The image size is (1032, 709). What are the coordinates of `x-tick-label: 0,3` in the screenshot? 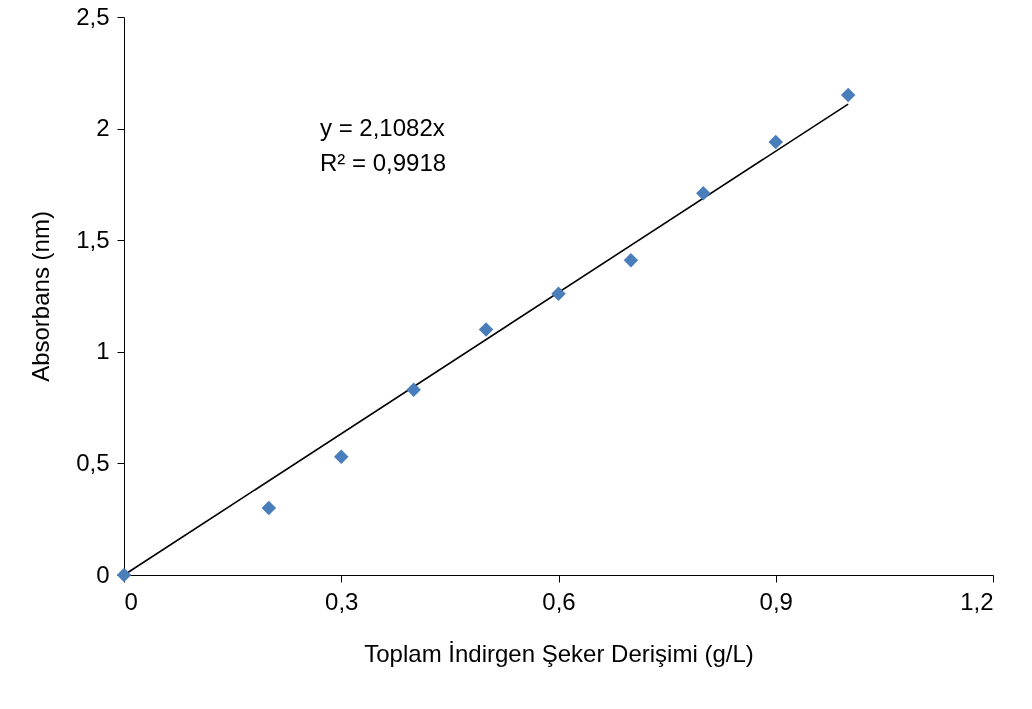 It's located at (342, 601).